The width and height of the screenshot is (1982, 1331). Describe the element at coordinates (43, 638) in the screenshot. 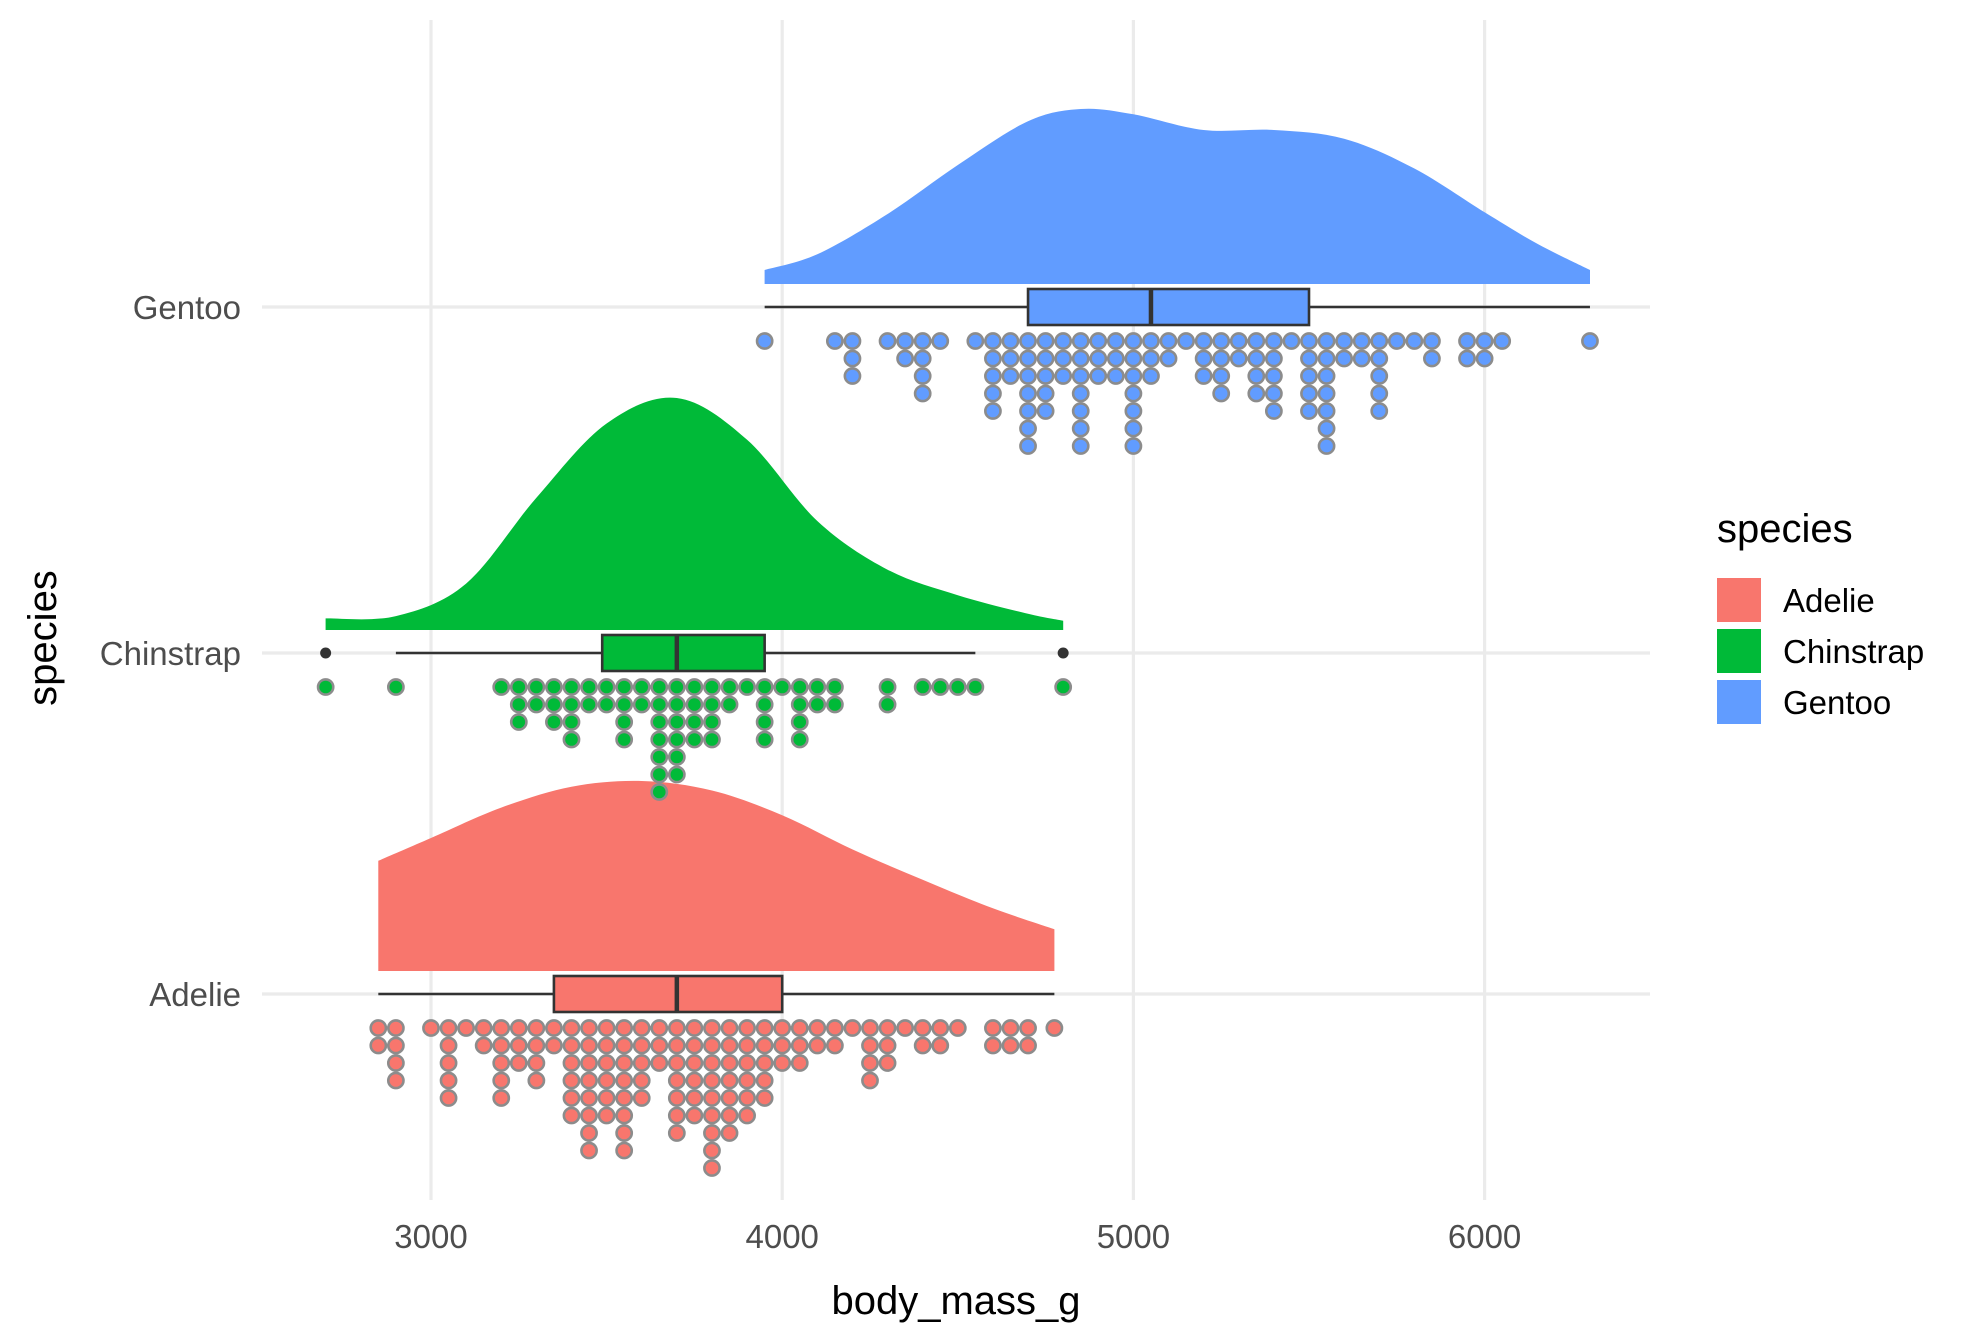

I see `y-axis-title: species` at that location.